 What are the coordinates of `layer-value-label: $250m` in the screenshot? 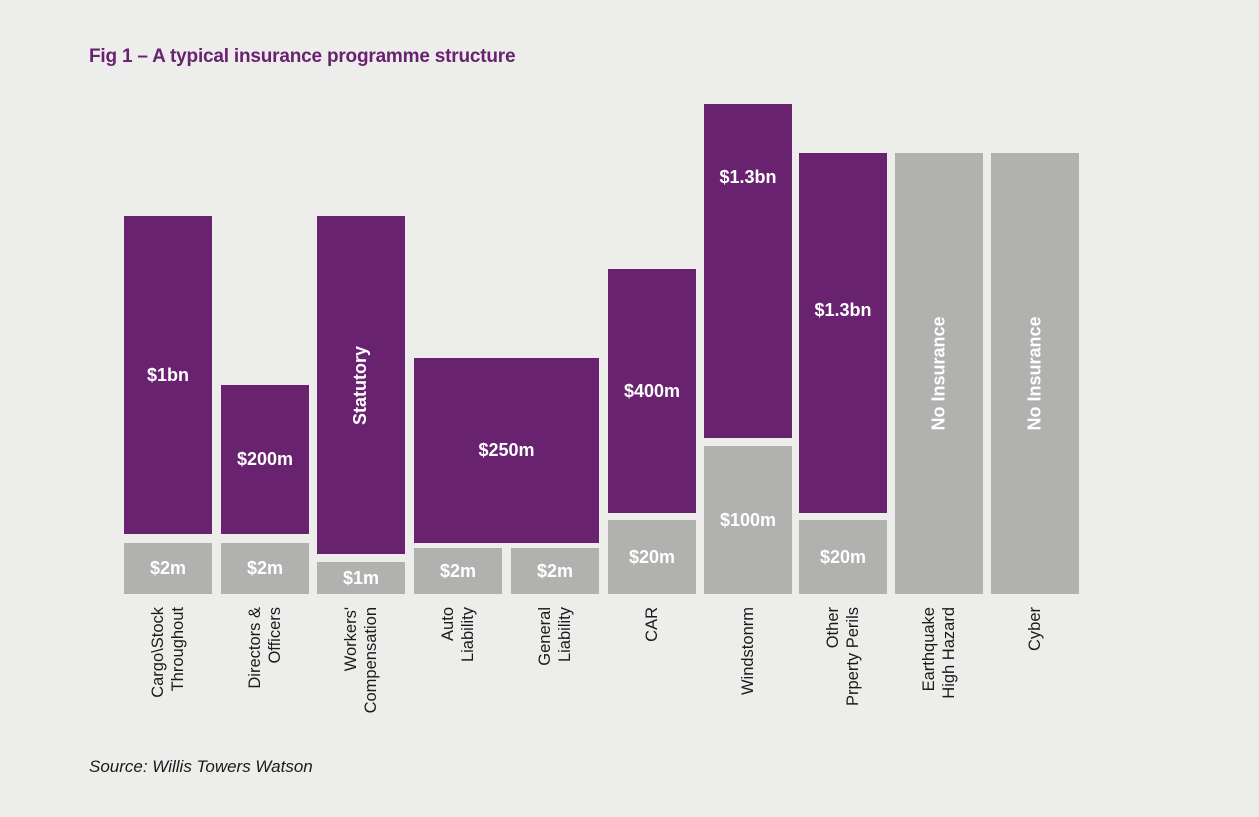 It's located at (506, 450).